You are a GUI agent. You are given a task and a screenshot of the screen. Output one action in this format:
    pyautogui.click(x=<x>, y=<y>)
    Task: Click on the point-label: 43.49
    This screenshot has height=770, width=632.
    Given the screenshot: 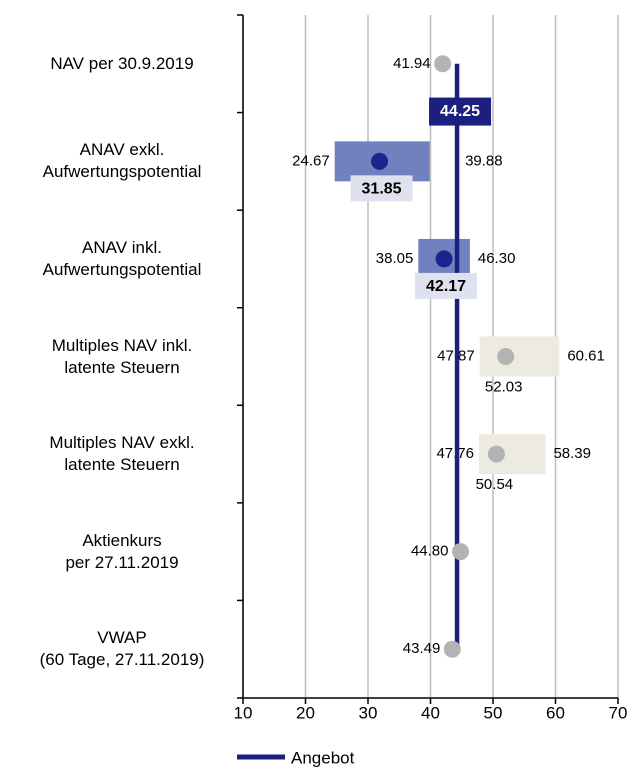 What is the action you would take?
    pyautogui.click(x=422, y=648)
    